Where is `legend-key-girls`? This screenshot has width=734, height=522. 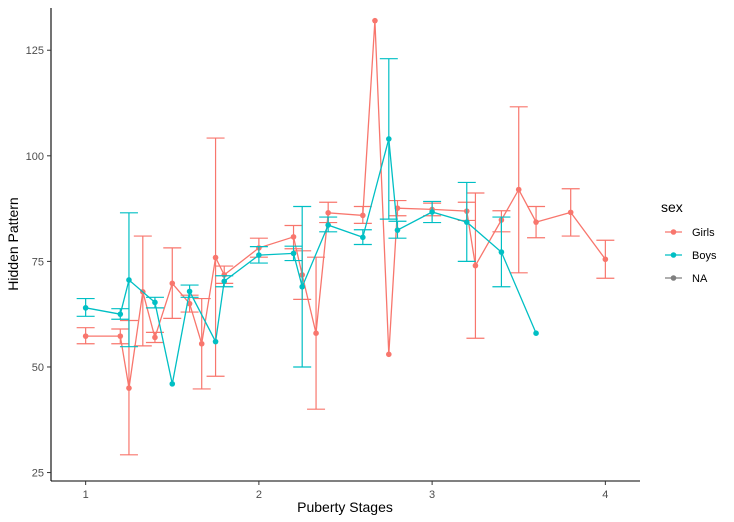 legend-key-girls is located at coordinates (673, 232).